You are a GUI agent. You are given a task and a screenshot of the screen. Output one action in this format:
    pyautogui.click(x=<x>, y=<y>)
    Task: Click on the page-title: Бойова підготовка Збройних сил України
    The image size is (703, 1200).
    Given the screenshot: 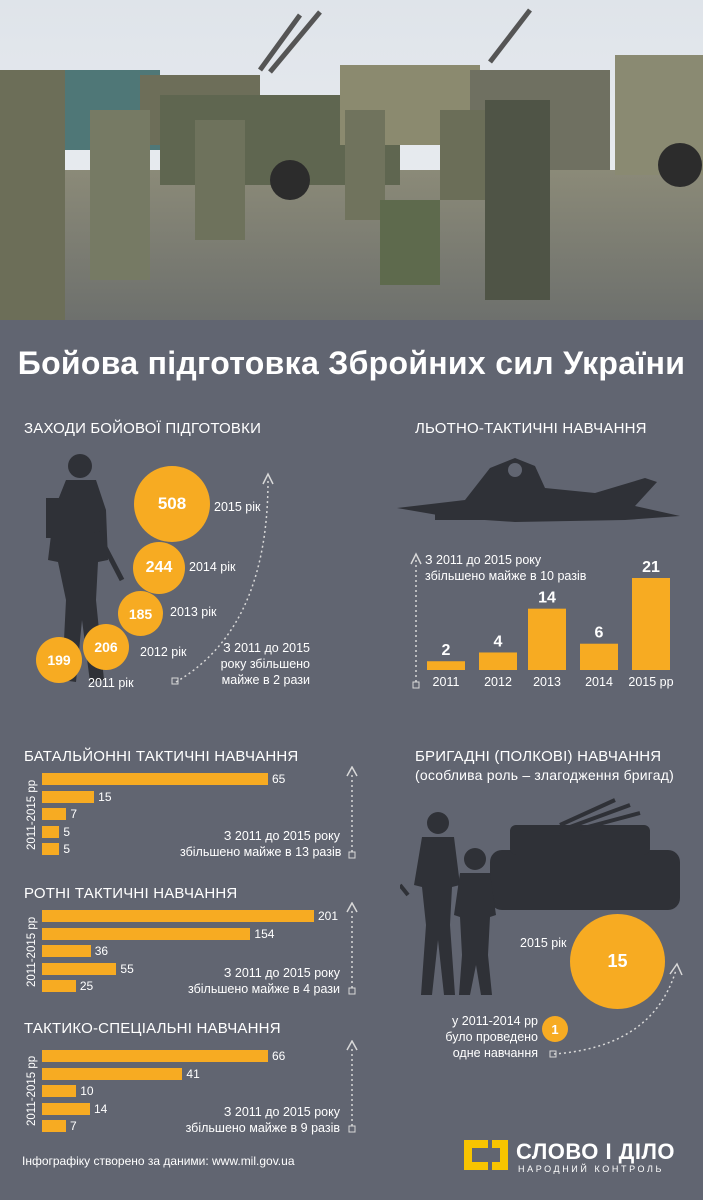 What is the action you would take?
    pyautogui.click(x=351, y=363)
    